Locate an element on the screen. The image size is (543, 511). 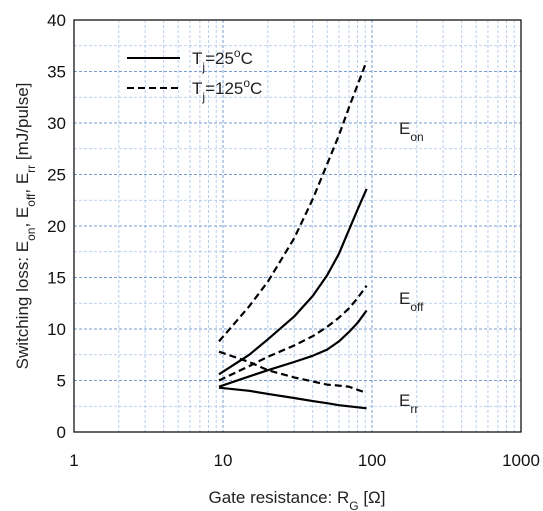
y-tick-label: 35 is located at coordinates (56, 72).